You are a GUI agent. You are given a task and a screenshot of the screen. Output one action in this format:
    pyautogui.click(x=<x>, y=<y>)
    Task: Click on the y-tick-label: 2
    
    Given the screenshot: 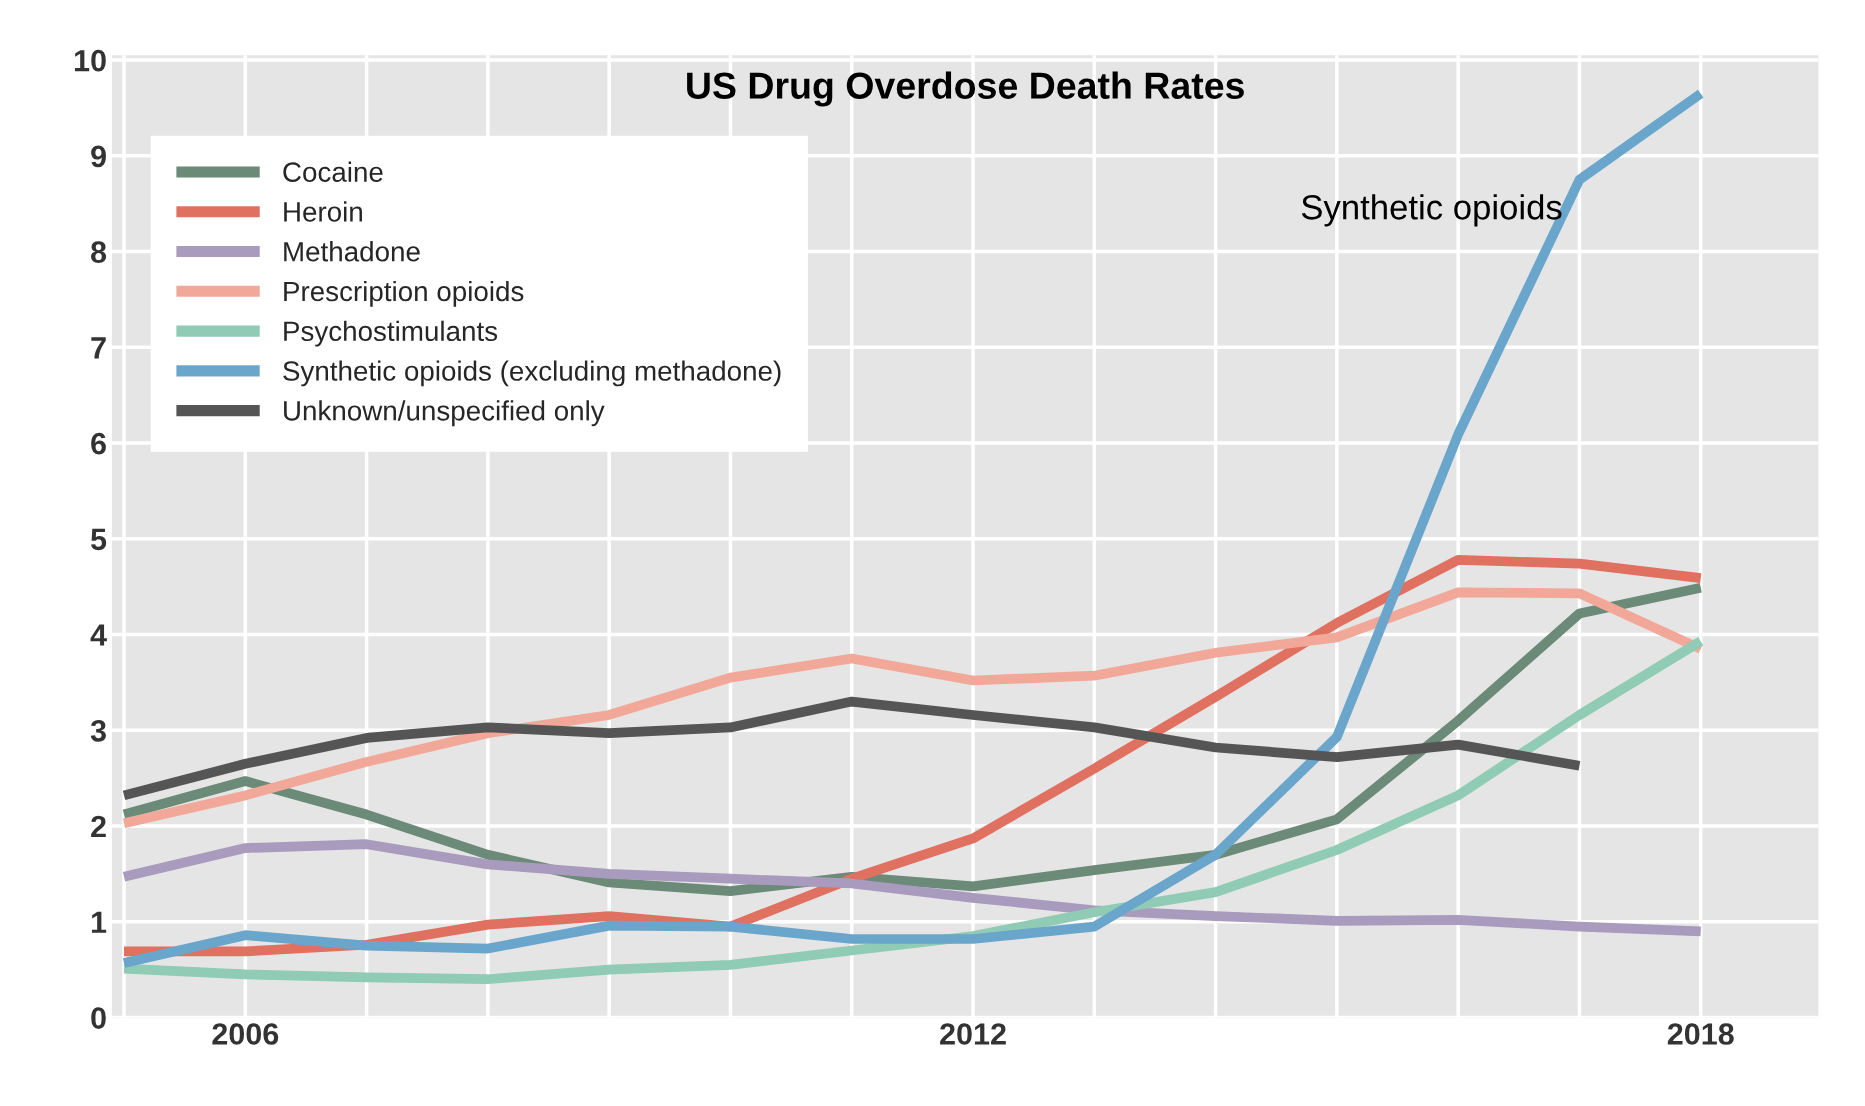 What is the action you would take?
    pyautogui.click(x=98, y=826)
    